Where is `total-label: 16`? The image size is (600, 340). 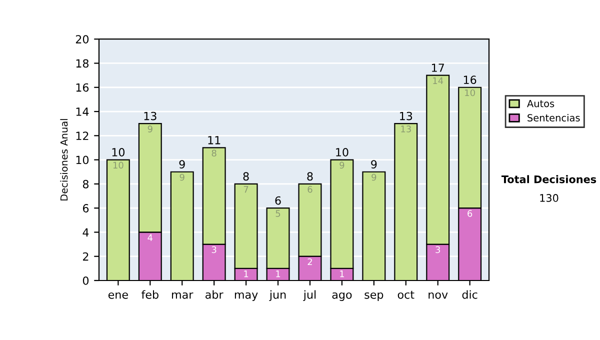 total-label: 16 is located at coordinates (470, 80).